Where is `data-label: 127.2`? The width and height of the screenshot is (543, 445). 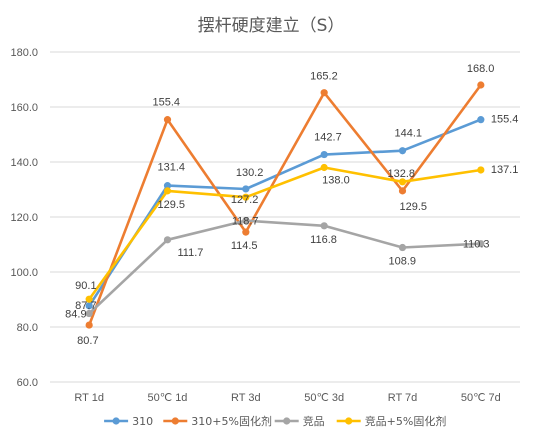 data-label: 127.2 is located at coordinates (245, 200).